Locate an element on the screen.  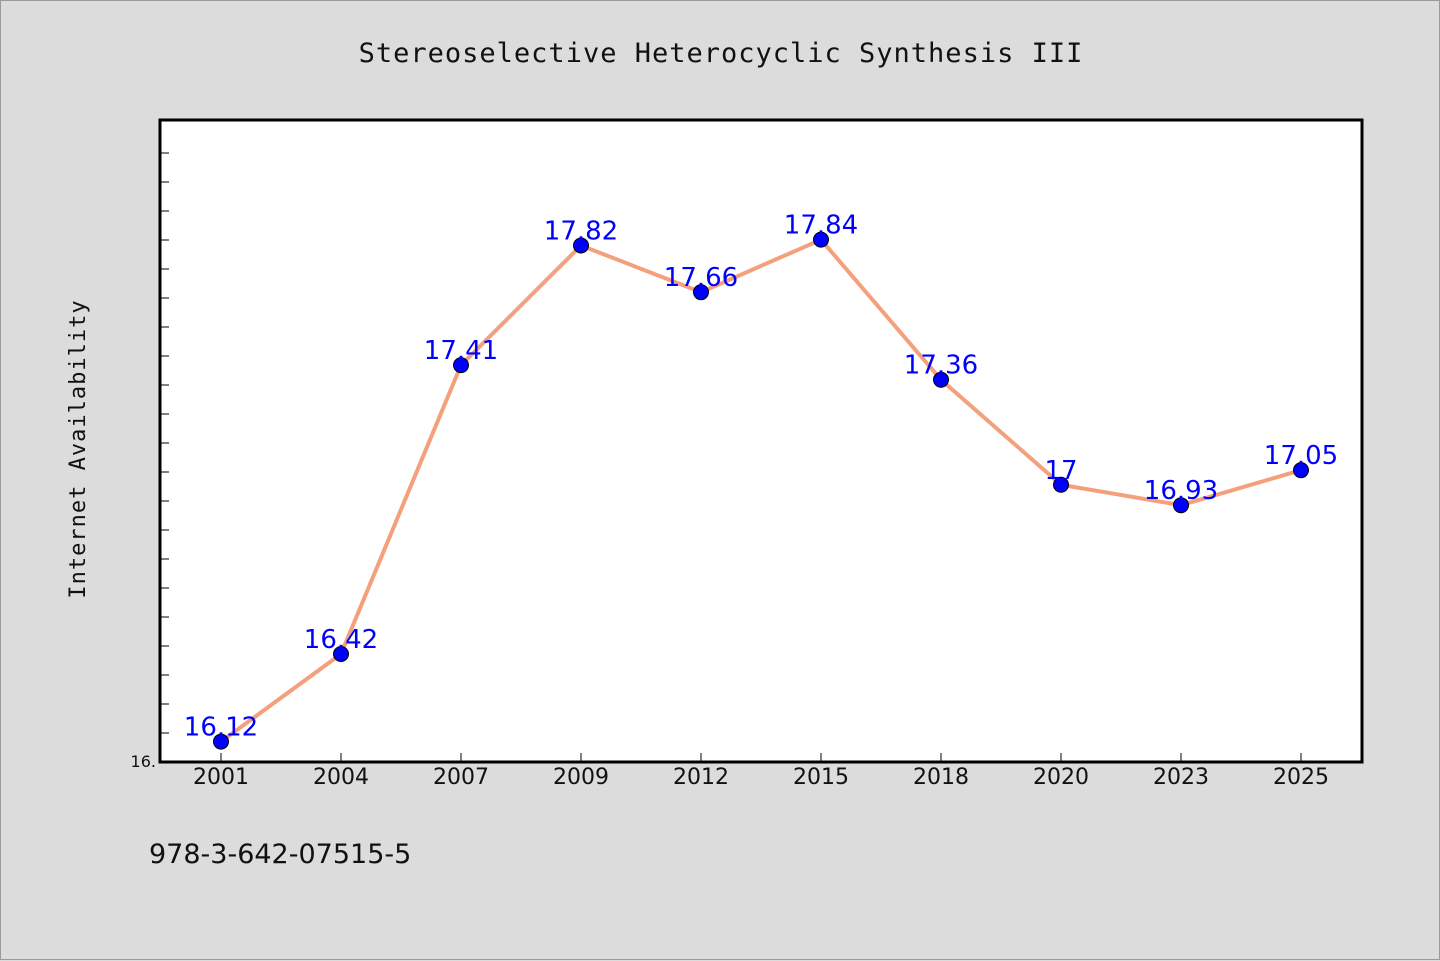
x-tick-label: 2007 is located at coordinates (461, 777).